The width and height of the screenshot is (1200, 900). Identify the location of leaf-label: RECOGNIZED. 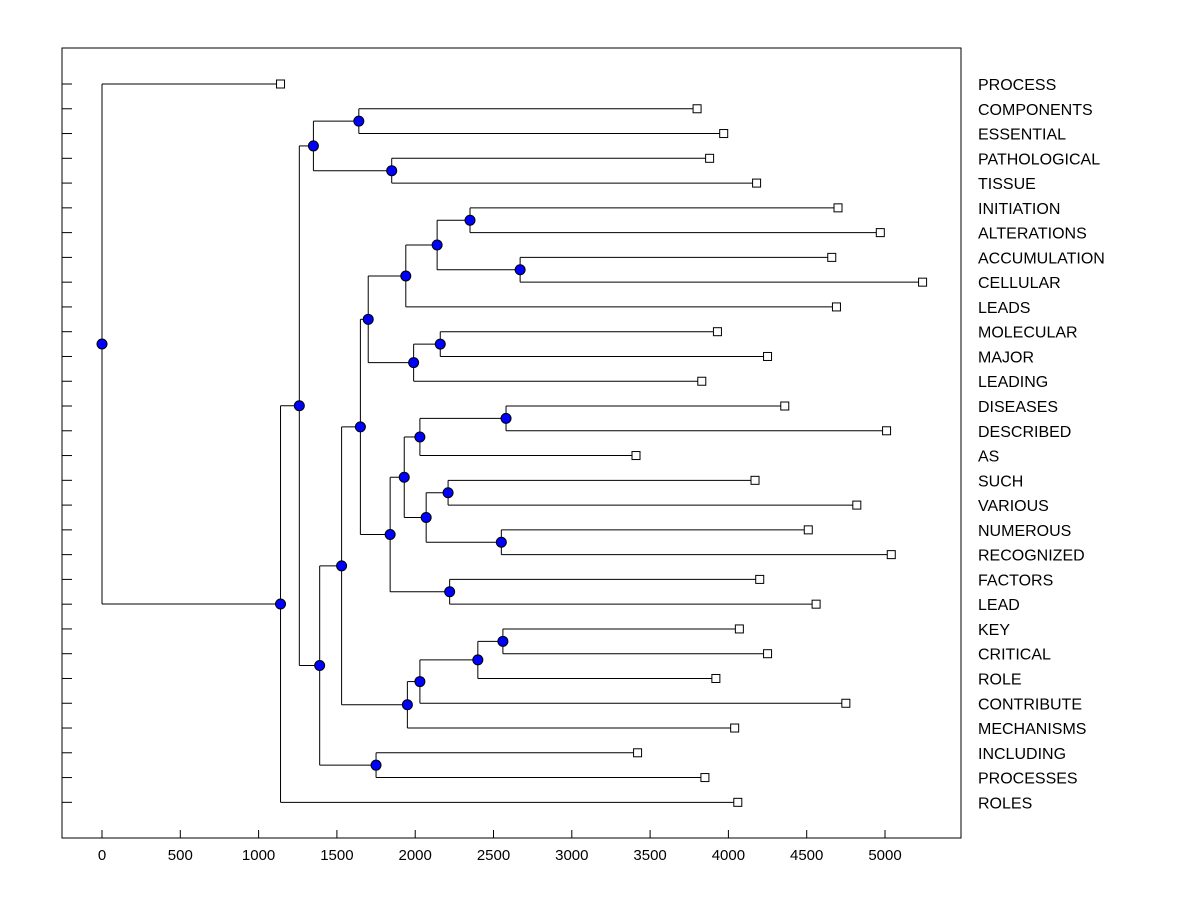
(1031, 556).